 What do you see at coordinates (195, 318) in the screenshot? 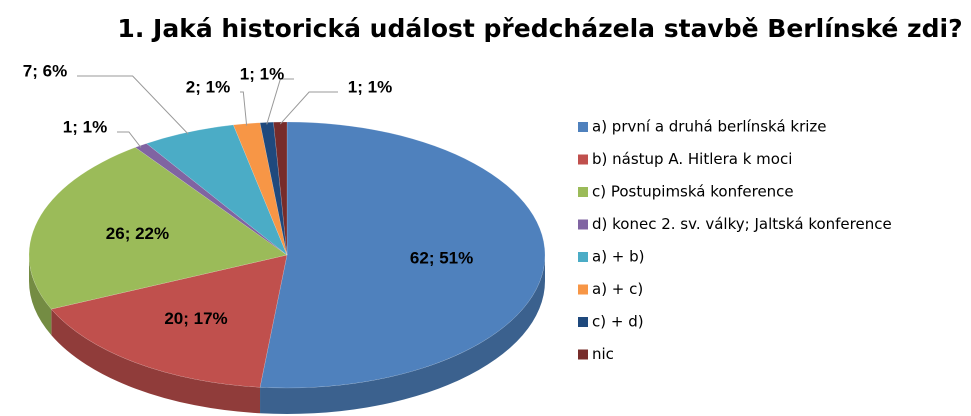
I see `data-label: 20; 17%` at bounding box center [195, 318].